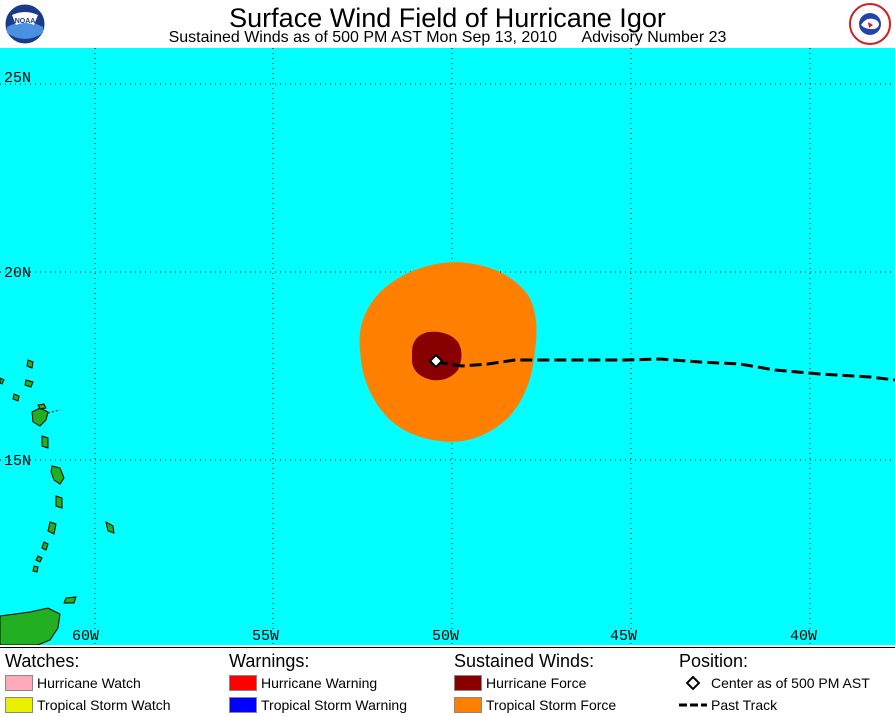  I want to click on legend-item-tropical-storm-force: Tropical Storm Force, so click(535, 705).